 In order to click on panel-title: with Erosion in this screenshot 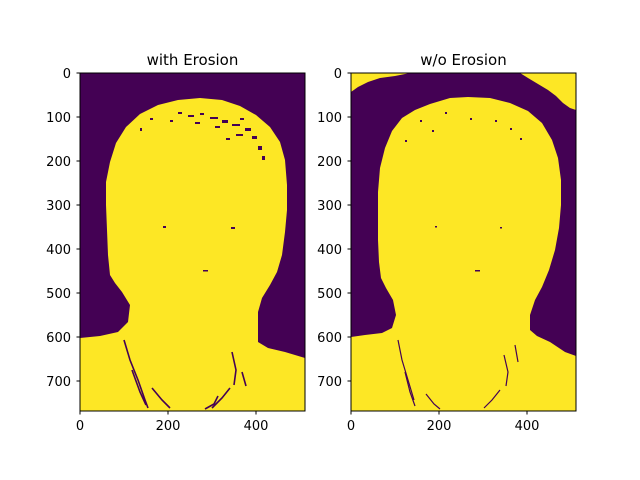, I will do `click(193, 60)`.